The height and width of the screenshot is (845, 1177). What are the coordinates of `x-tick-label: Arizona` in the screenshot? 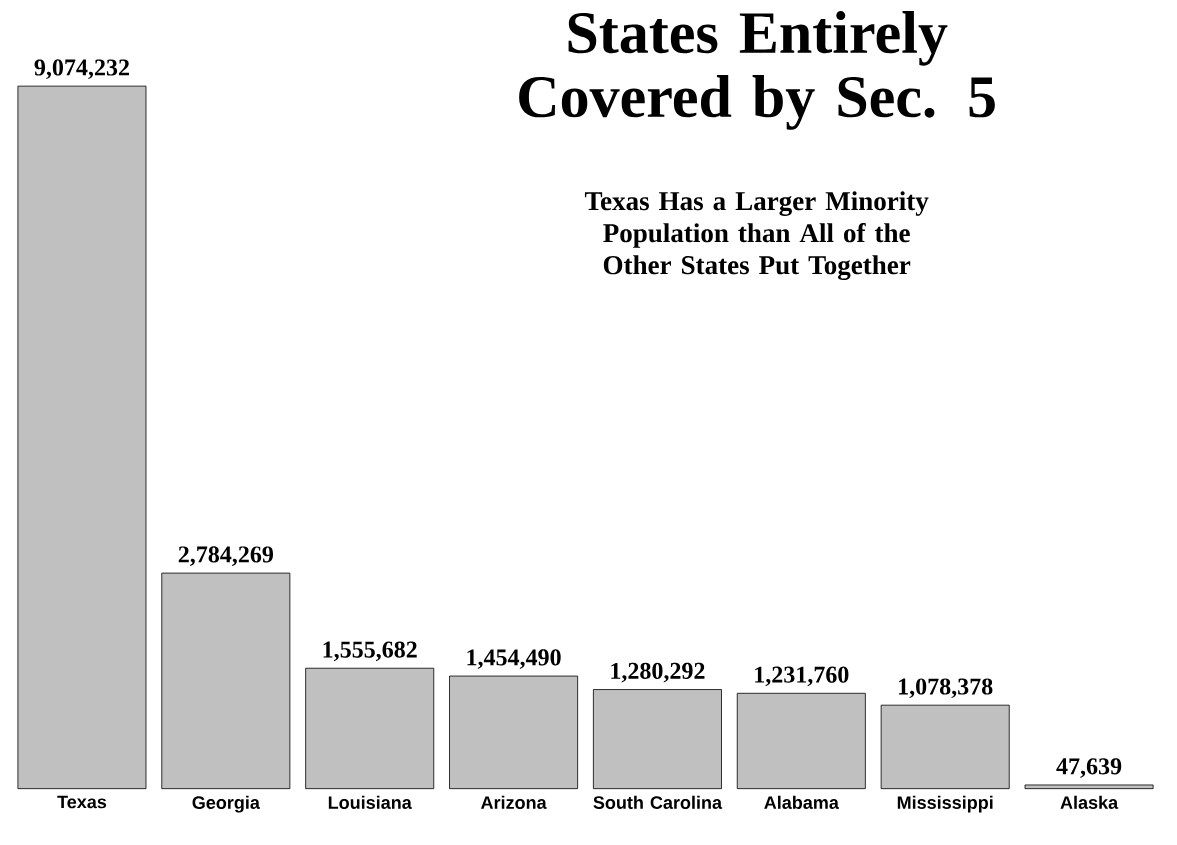 It's located at (513, 802).